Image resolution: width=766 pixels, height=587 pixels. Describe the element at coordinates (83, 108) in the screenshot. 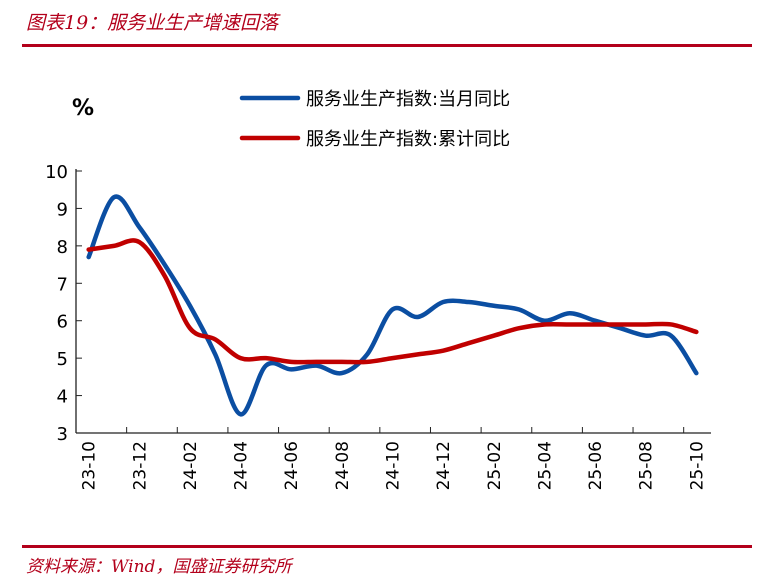

I see `y-axis-unit: %` at that location.